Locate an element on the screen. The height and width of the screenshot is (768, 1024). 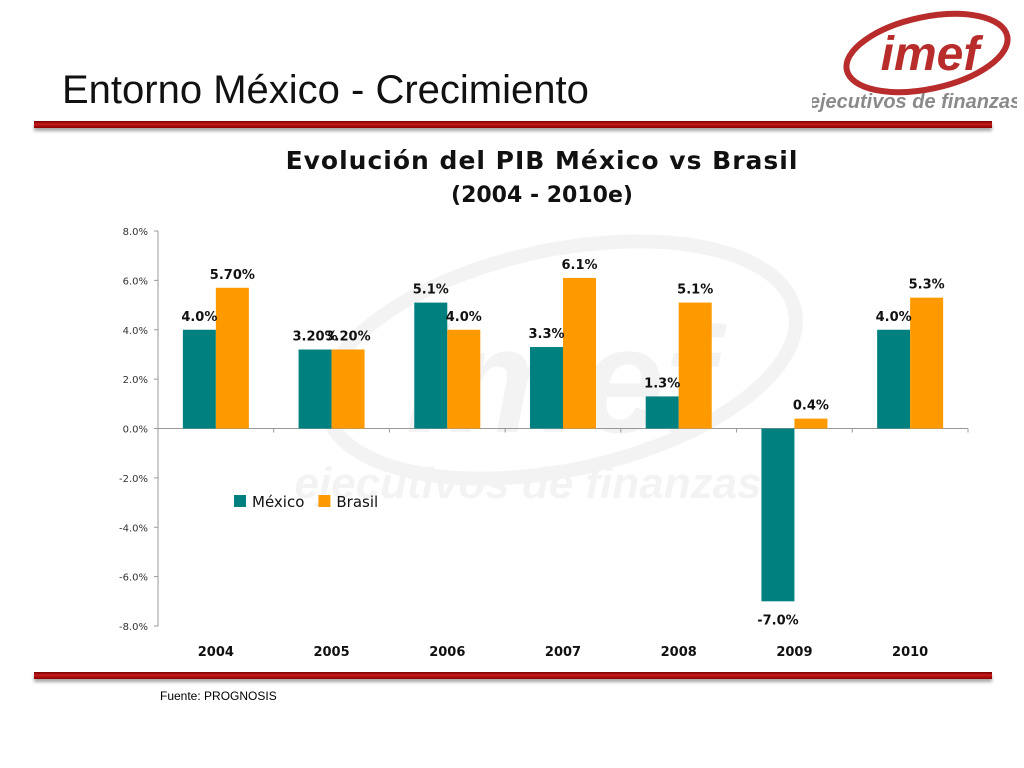
slide-title: Entorno México - Crecimiento is located at coordinates (325, 90).